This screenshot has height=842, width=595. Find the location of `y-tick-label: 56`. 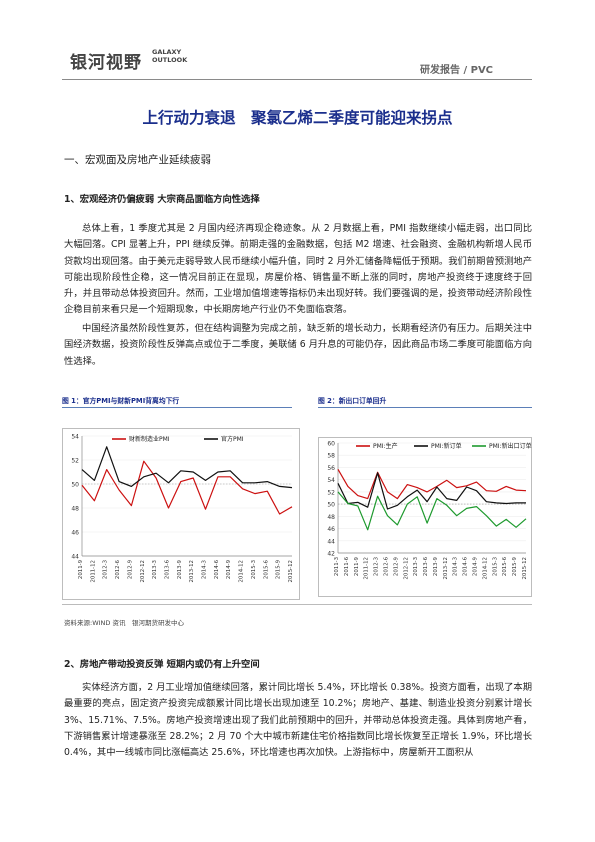

y-tick-label: 56 is located at coordinates (331, 468).